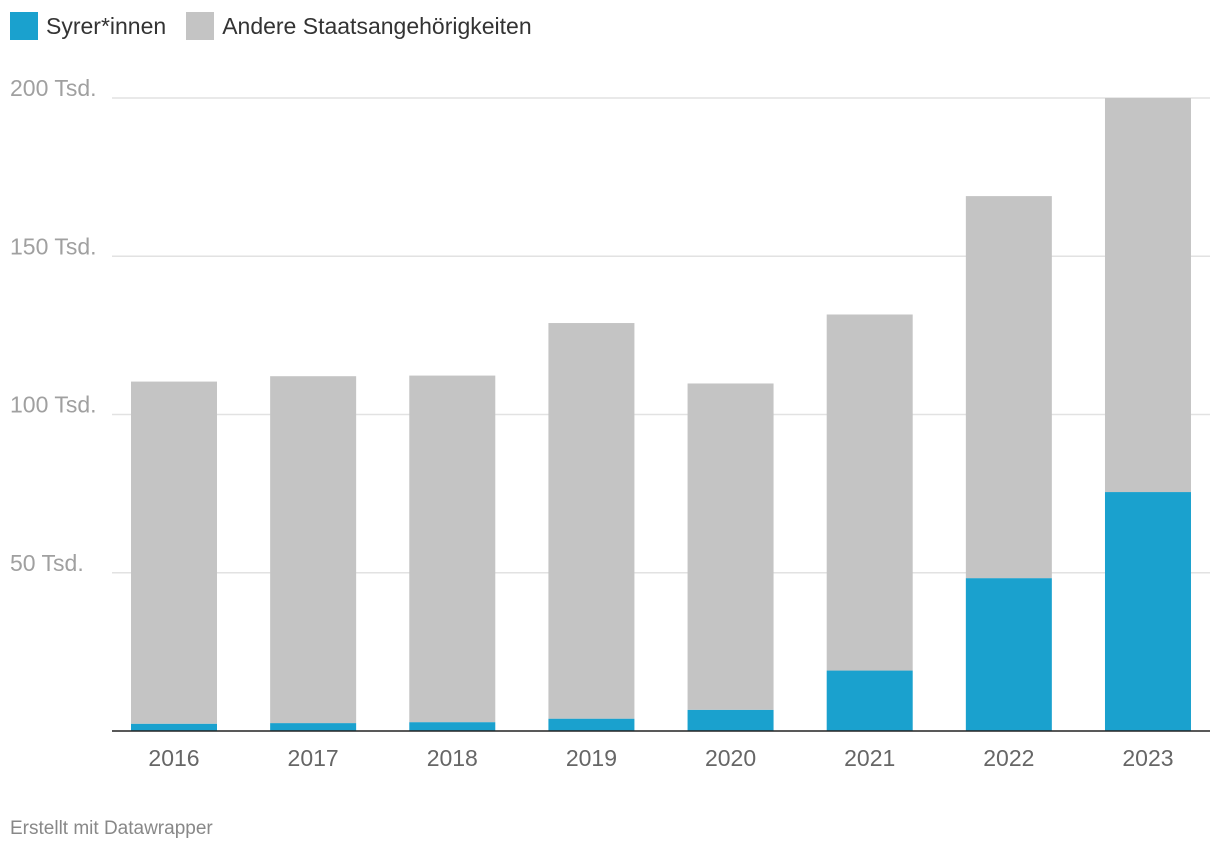 Image resolution: width=1220 pixels, height=856 pixels. What do you see at coordinates (53, 246) in the screenshot?
I see `y-tick-label: 150 Tsd.` at bounding box center [53, 246].